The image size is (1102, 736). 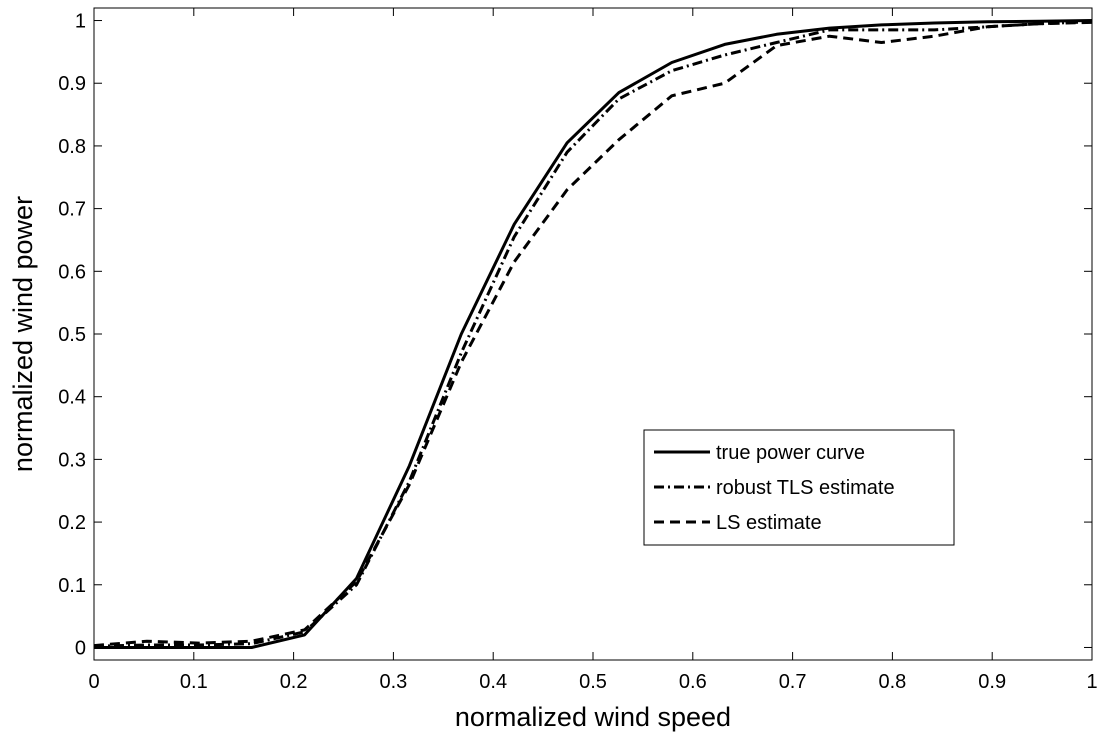 What do you see at coordinates (72, 147) in the screenshot?
I see `y-tick-label: 0.8` at bounding box center [72, 147].